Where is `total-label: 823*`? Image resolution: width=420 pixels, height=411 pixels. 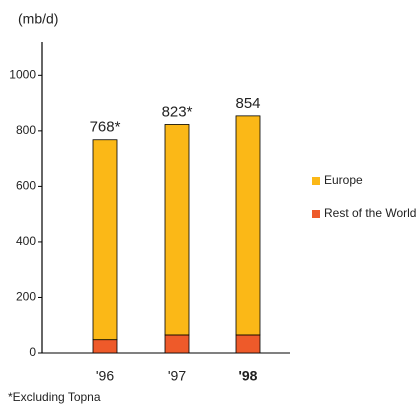
total-label: 823* is located at coordinates (177, 111).